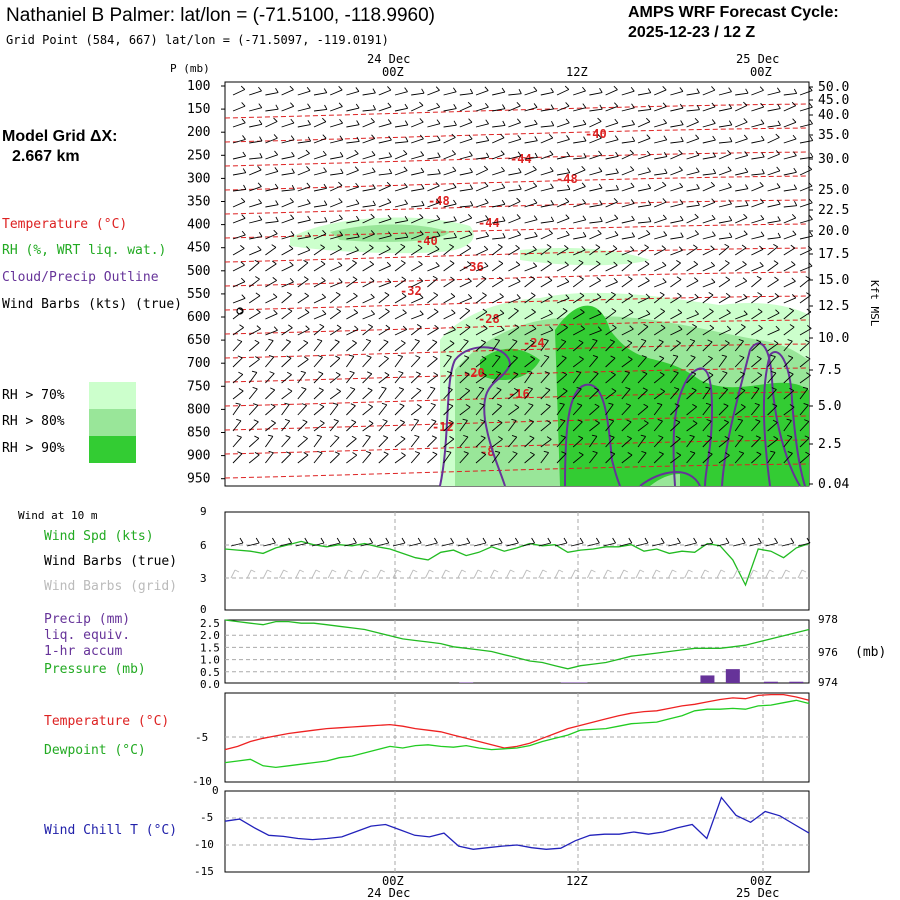 The image size is (900, 900). What do you see at coordinates (206, 817) in the screenshot?
I see `chill-ytick-label: -5` at bounding box center [206, 817].